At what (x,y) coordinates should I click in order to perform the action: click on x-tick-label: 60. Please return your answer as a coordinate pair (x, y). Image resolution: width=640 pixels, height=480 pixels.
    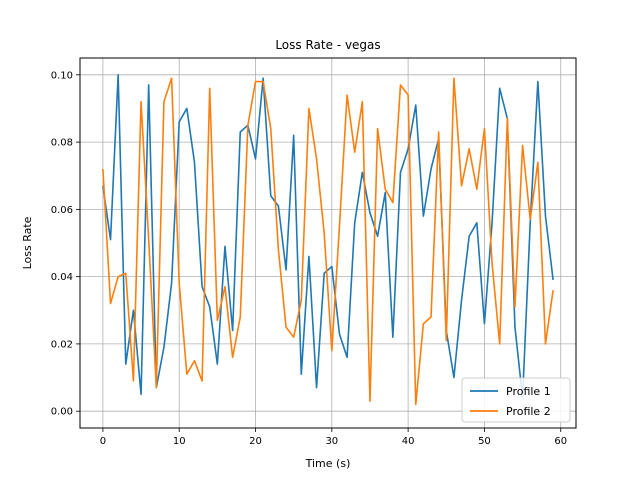
    Looking at the image, I should click on (560, 441).